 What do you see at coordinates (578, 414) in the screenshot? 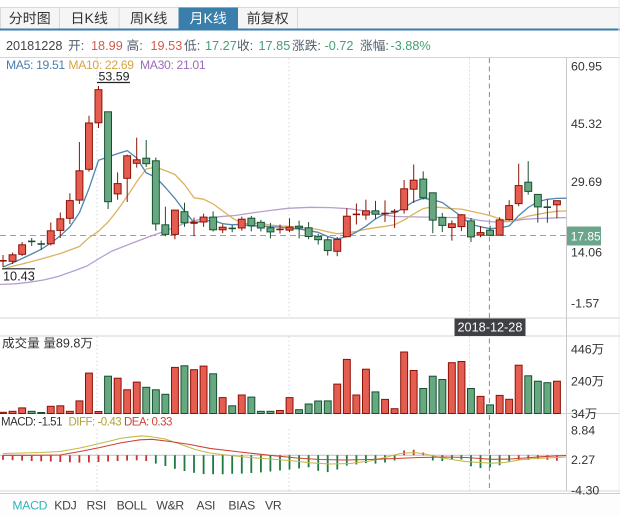
I see `svg-text: 34` at bounding box center [578, 414].